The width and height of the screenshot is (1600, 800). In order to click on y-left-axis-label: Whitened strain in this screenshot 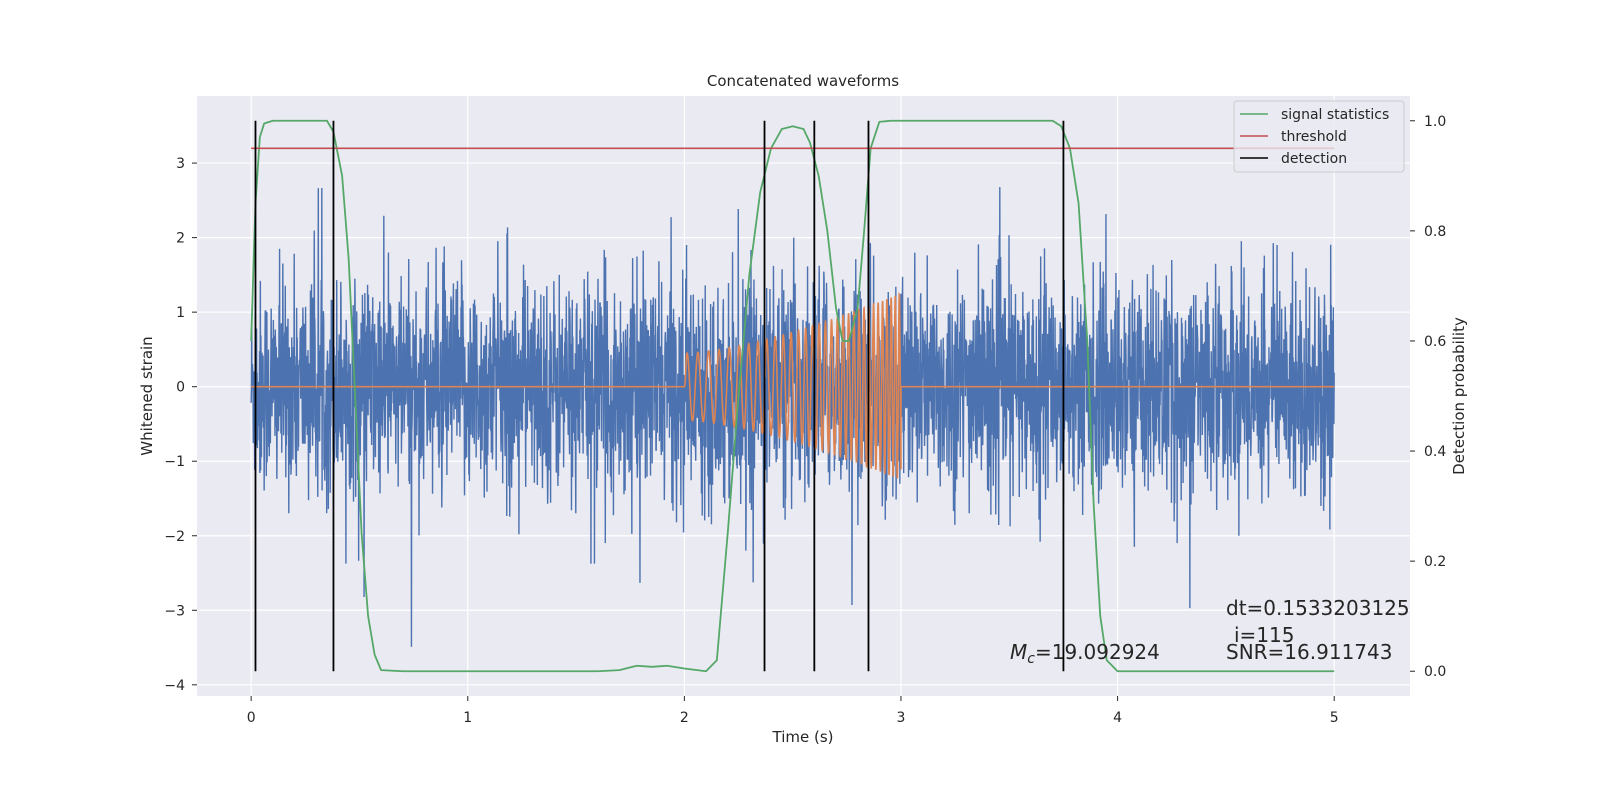, I will do `click(147, 395)`.